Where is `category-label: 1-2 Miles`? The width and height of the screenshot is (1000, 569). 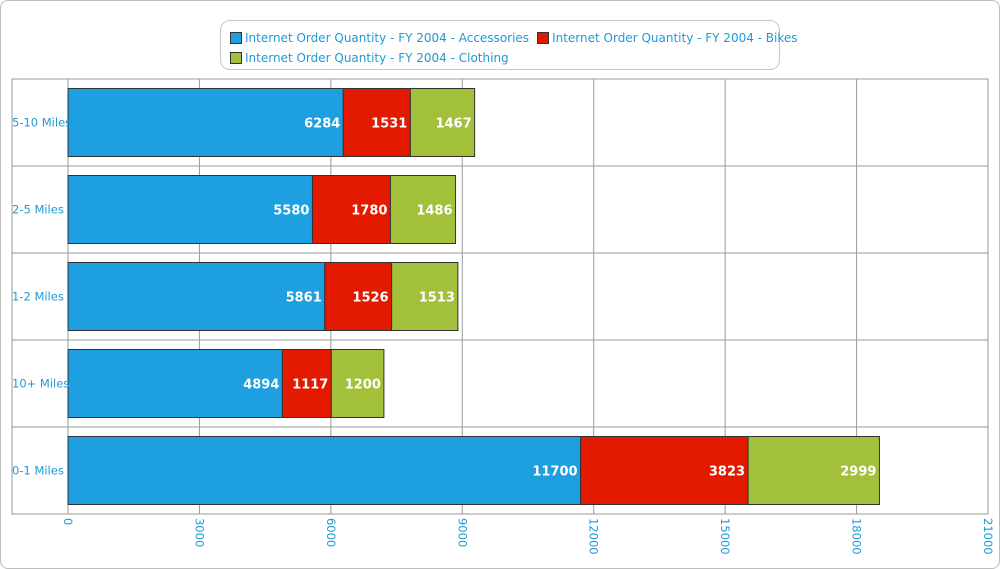 category-label: 1-2 Miles is located at coordinates (38, 297).